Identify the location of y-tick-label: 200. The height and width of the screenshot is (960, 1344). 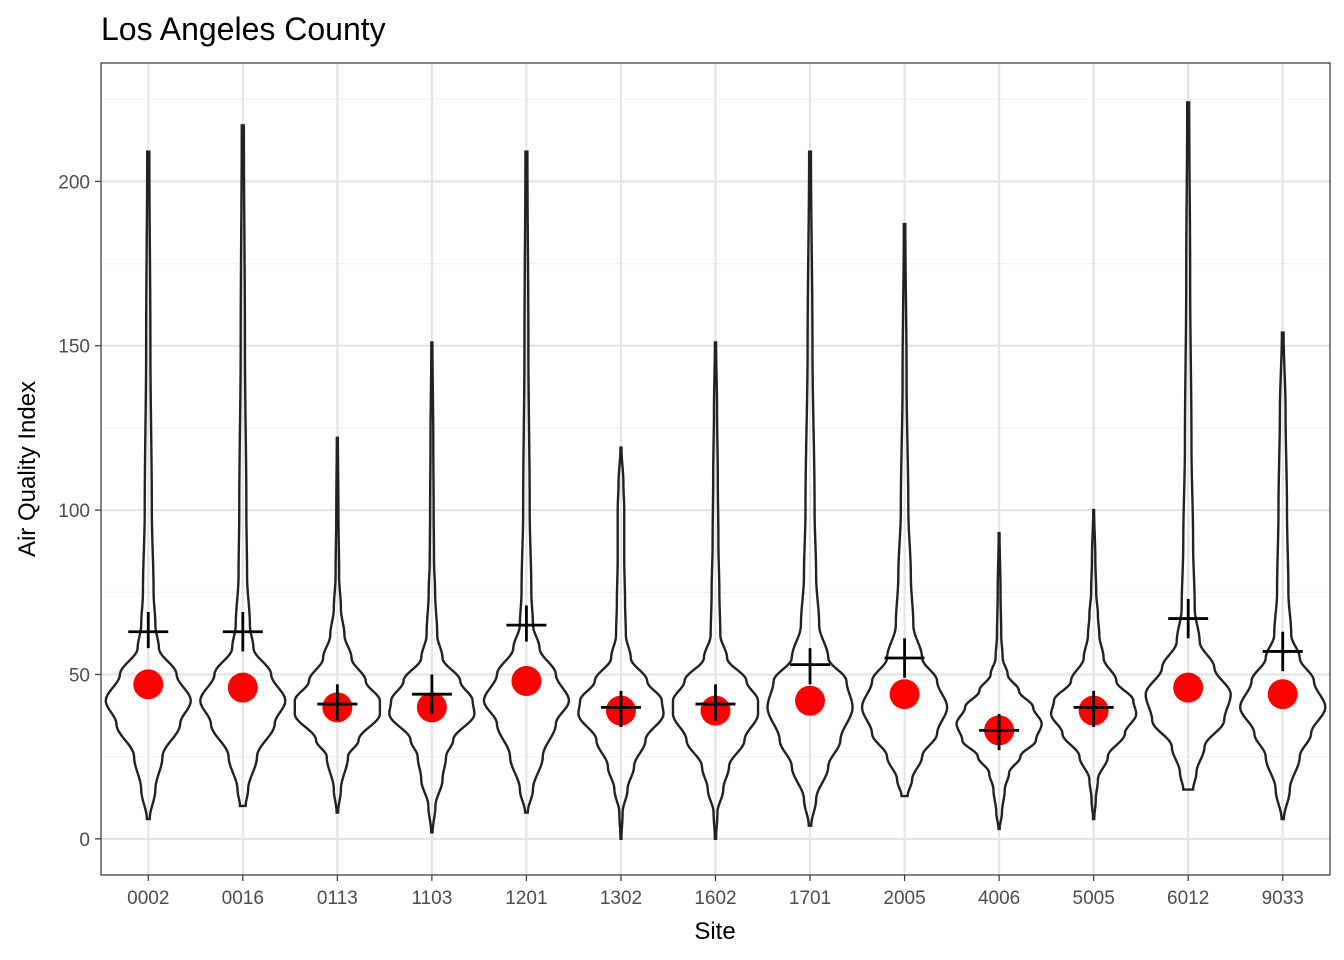
(74, 182).